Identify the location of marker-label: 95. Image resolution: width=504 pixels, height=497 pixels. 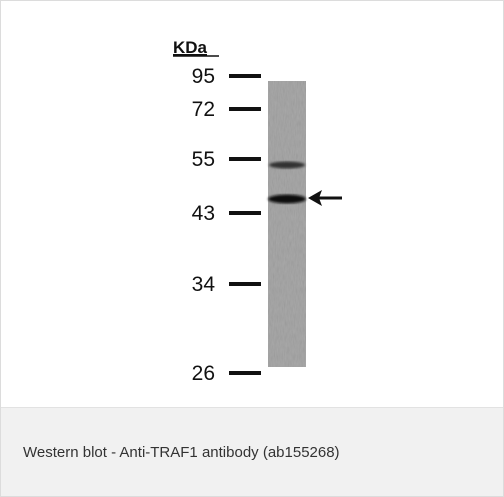
(203, 76).